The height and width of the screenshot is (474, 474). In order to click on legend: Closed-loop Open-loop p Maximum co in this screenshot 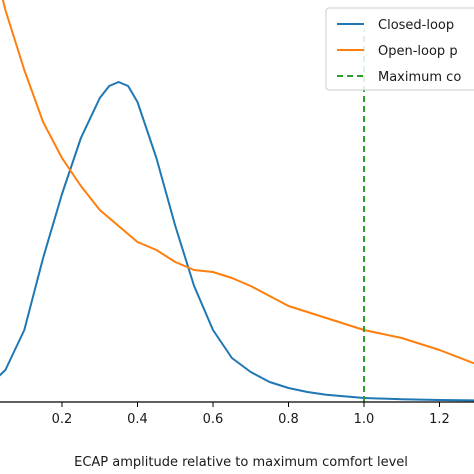, I will do `click(399, 49)`.